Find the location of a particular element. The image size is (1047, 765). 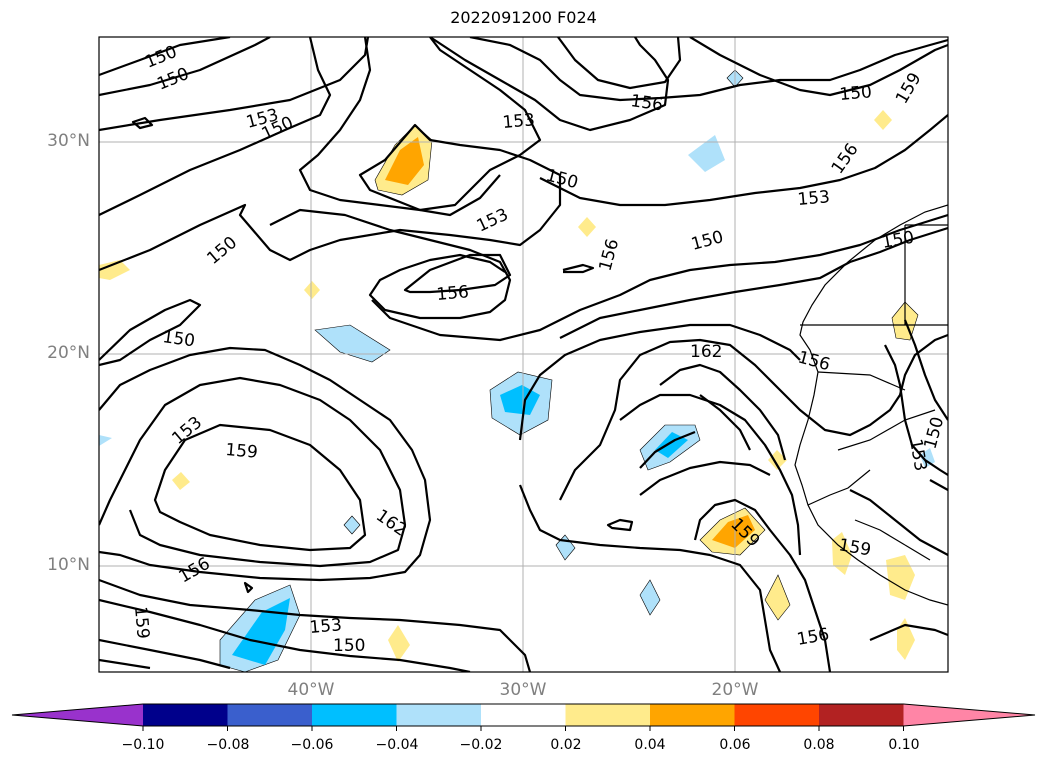

colorbar-tick: −0.08 is located at coordinates (228, 745).